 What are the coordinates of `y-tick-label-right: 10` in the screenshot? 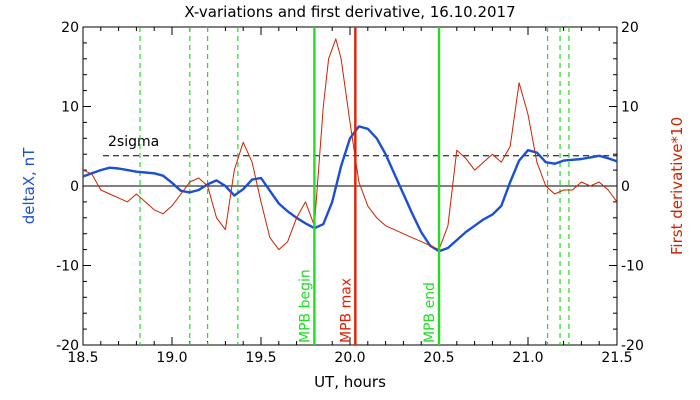 It's located at (630, 108).